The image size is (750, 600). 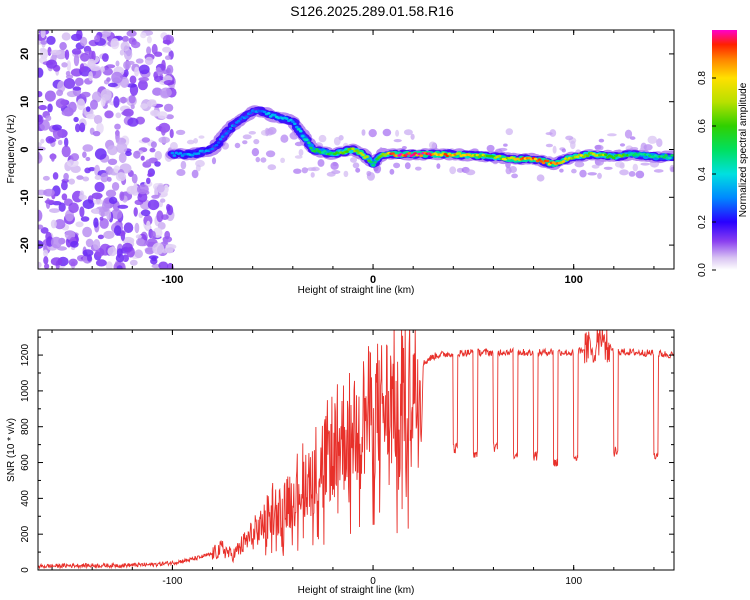 I want to click on y-tick-label: 10, so click(x=25, y=102).